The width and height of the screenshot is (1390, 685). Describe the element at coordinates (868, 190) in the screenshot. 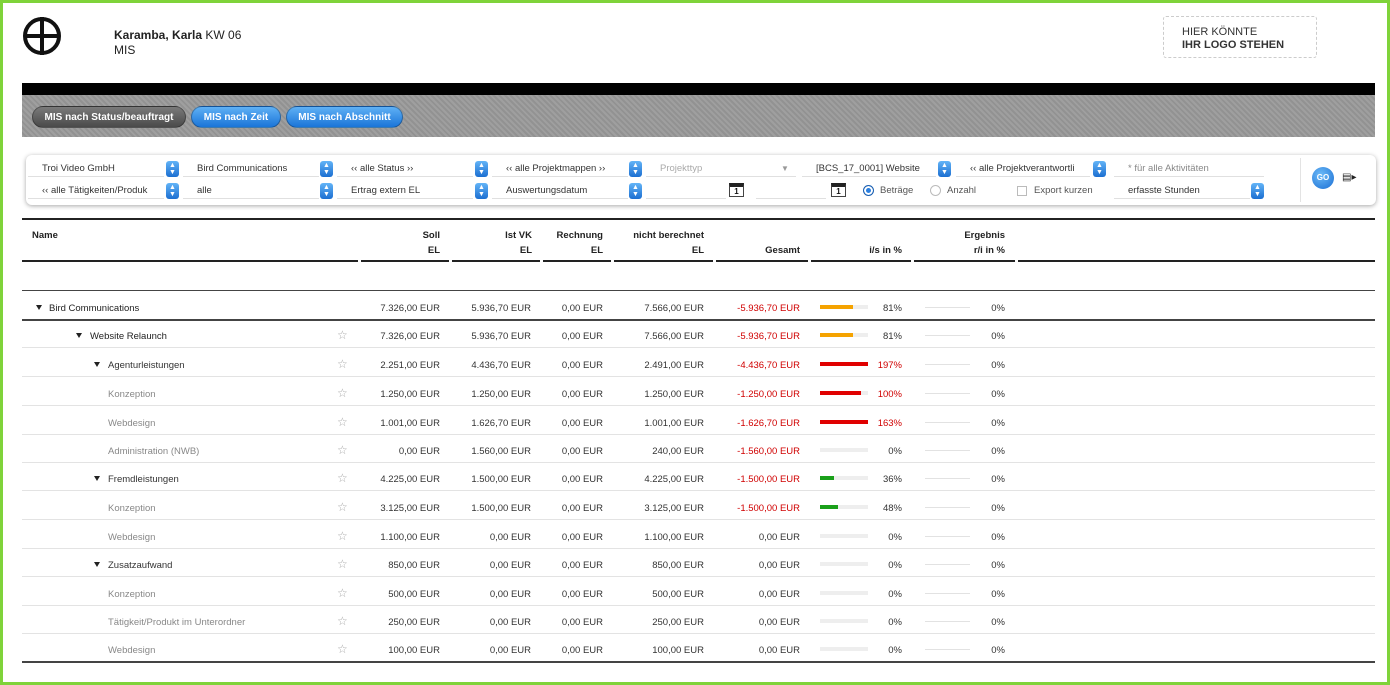

I see `amounts-radio` at that location.